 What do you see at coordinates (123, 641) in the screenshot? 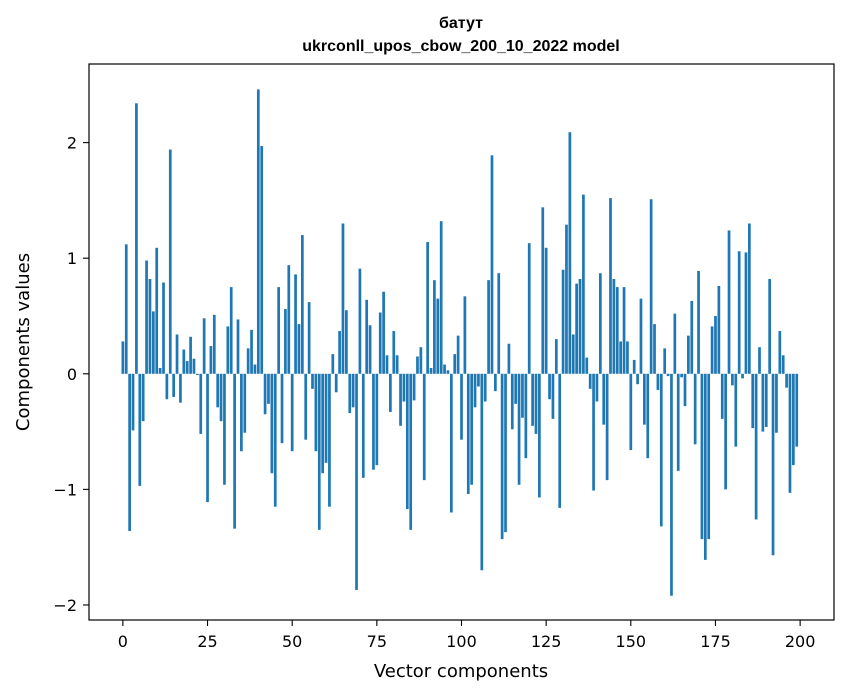
I see `x-tick-label: 0` at bounding box center [123, 641].